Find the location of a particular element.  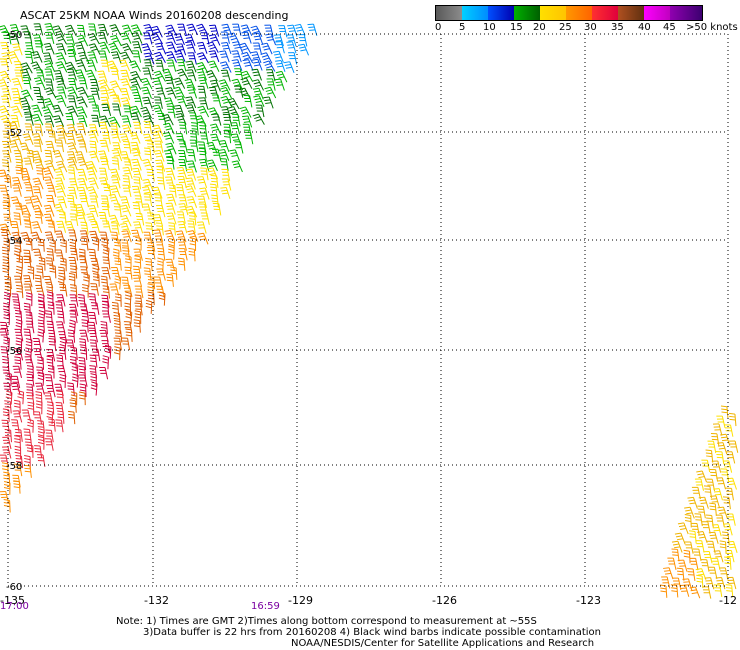

latitude-label: -56 is located at coordinates (14, 351).